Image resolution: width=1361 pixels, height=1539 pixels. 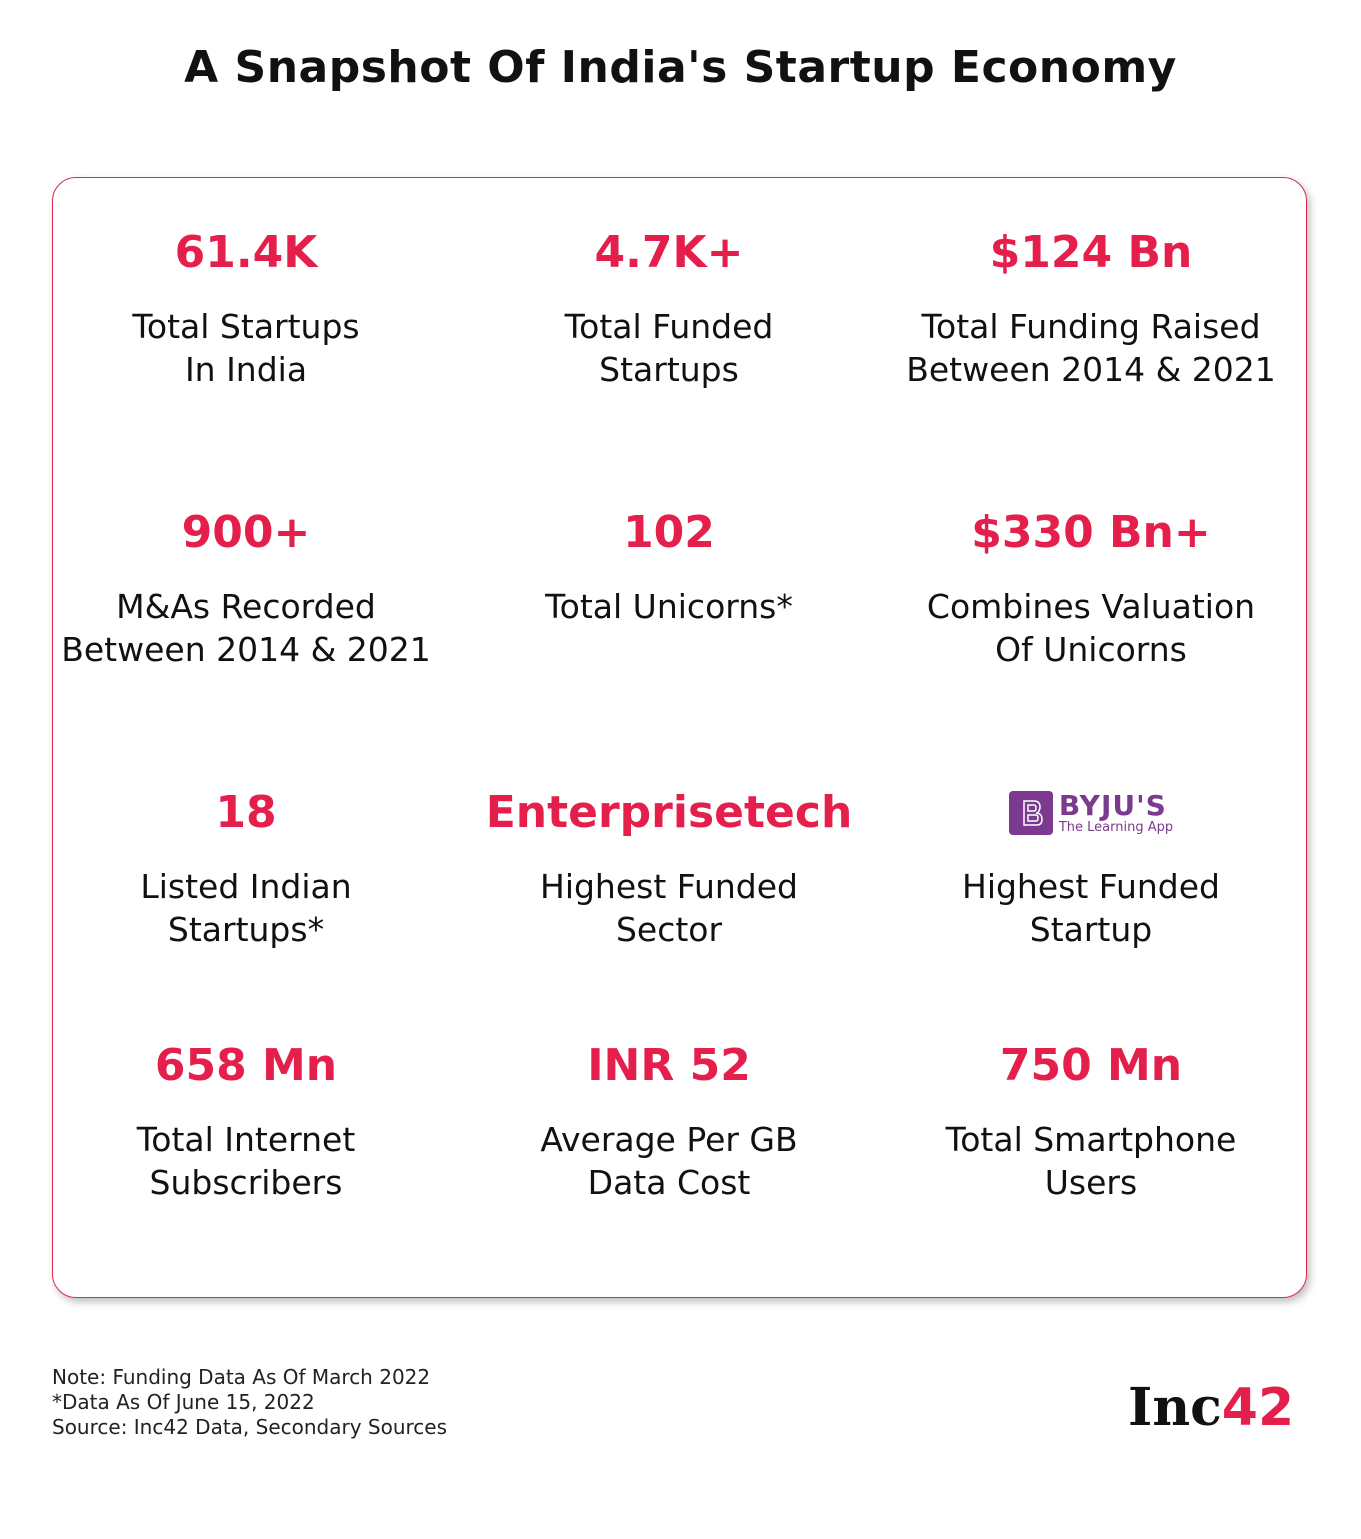 I want to click on stat-label: Total Funded Startups, so click(x=669, y=348).